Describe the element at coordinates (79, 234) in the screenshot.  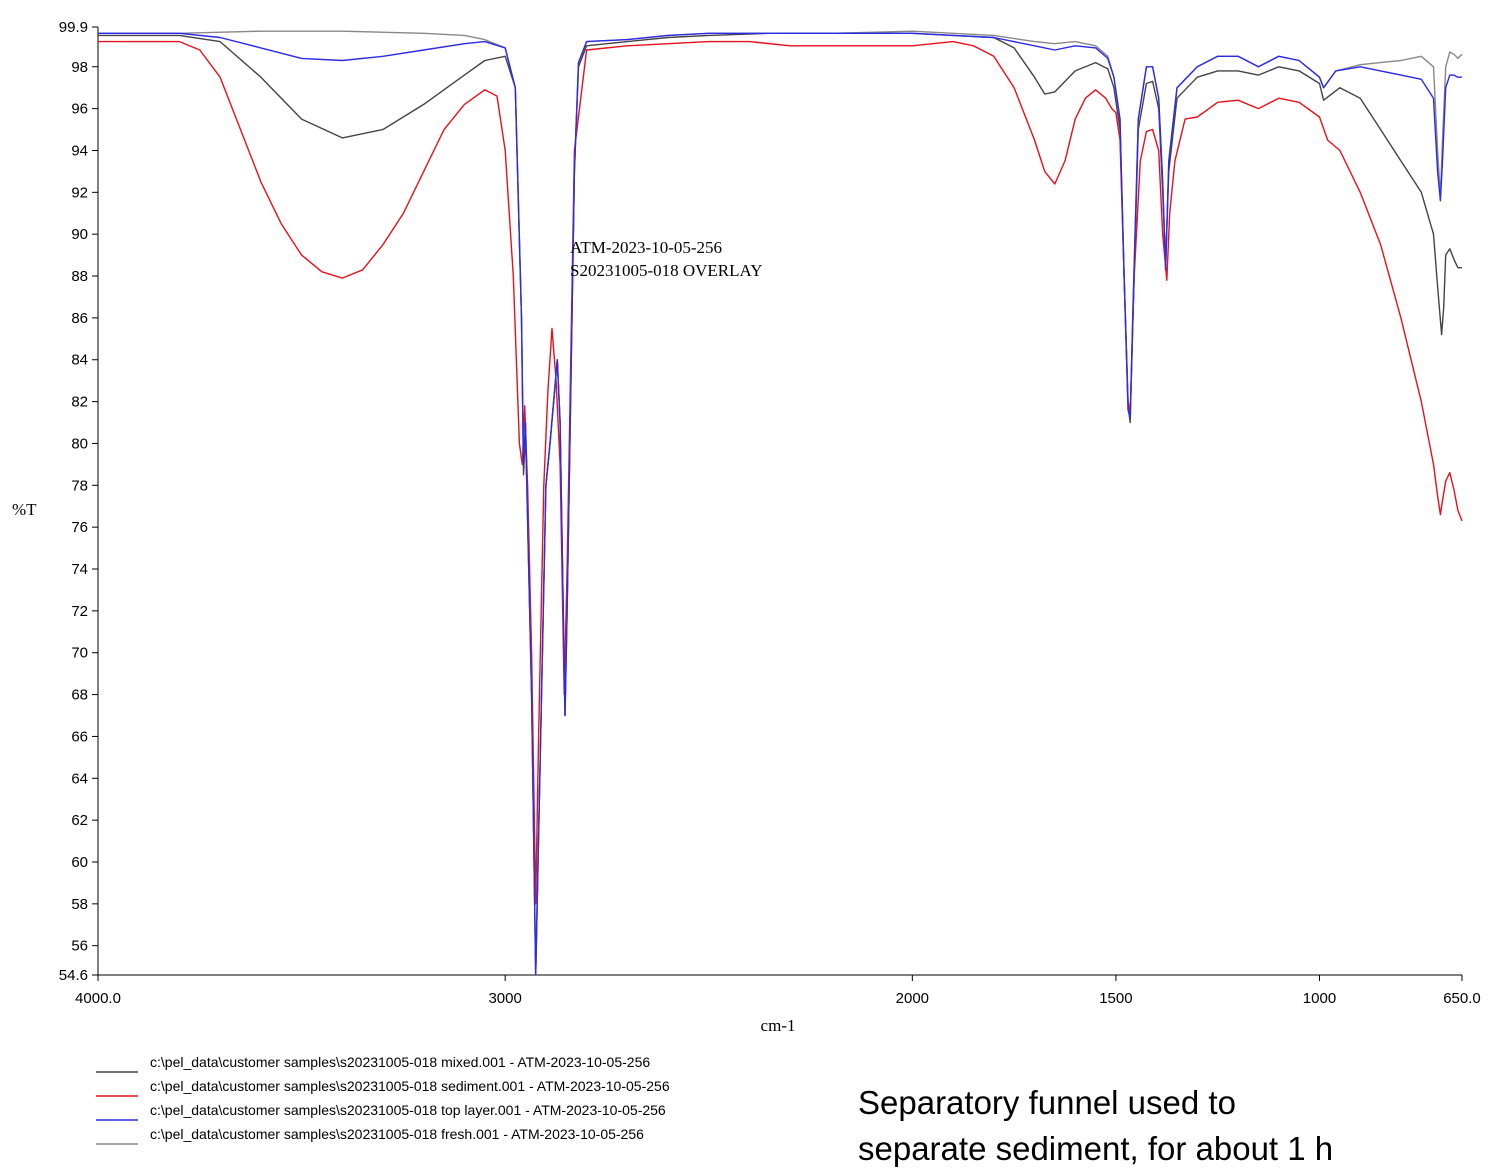
I see `y-tick-label: 90` at that location.